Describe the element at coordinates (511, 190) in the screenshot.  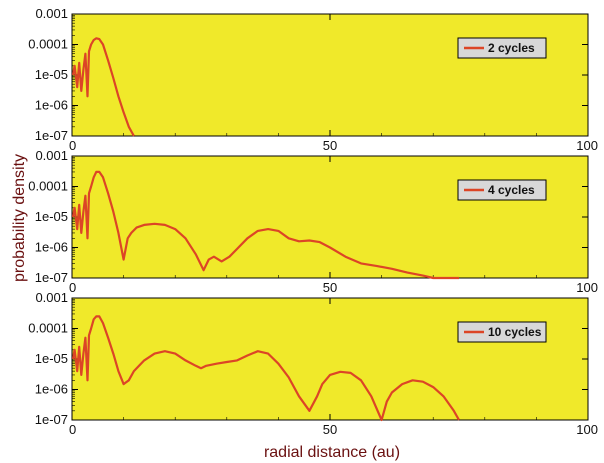
I see `legend-label: 4 cycles` at that location.